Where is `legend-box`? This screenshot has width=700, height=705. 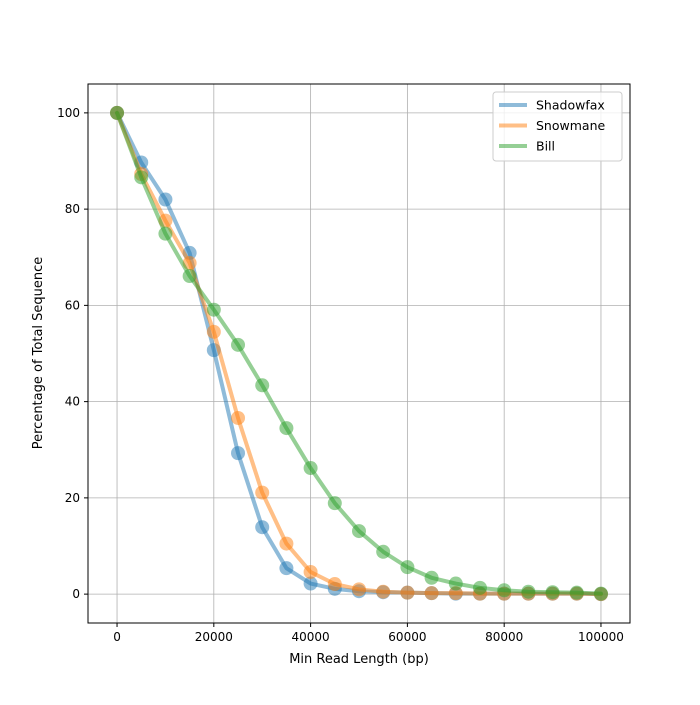
legend-box is located at coordinates (557, 126).